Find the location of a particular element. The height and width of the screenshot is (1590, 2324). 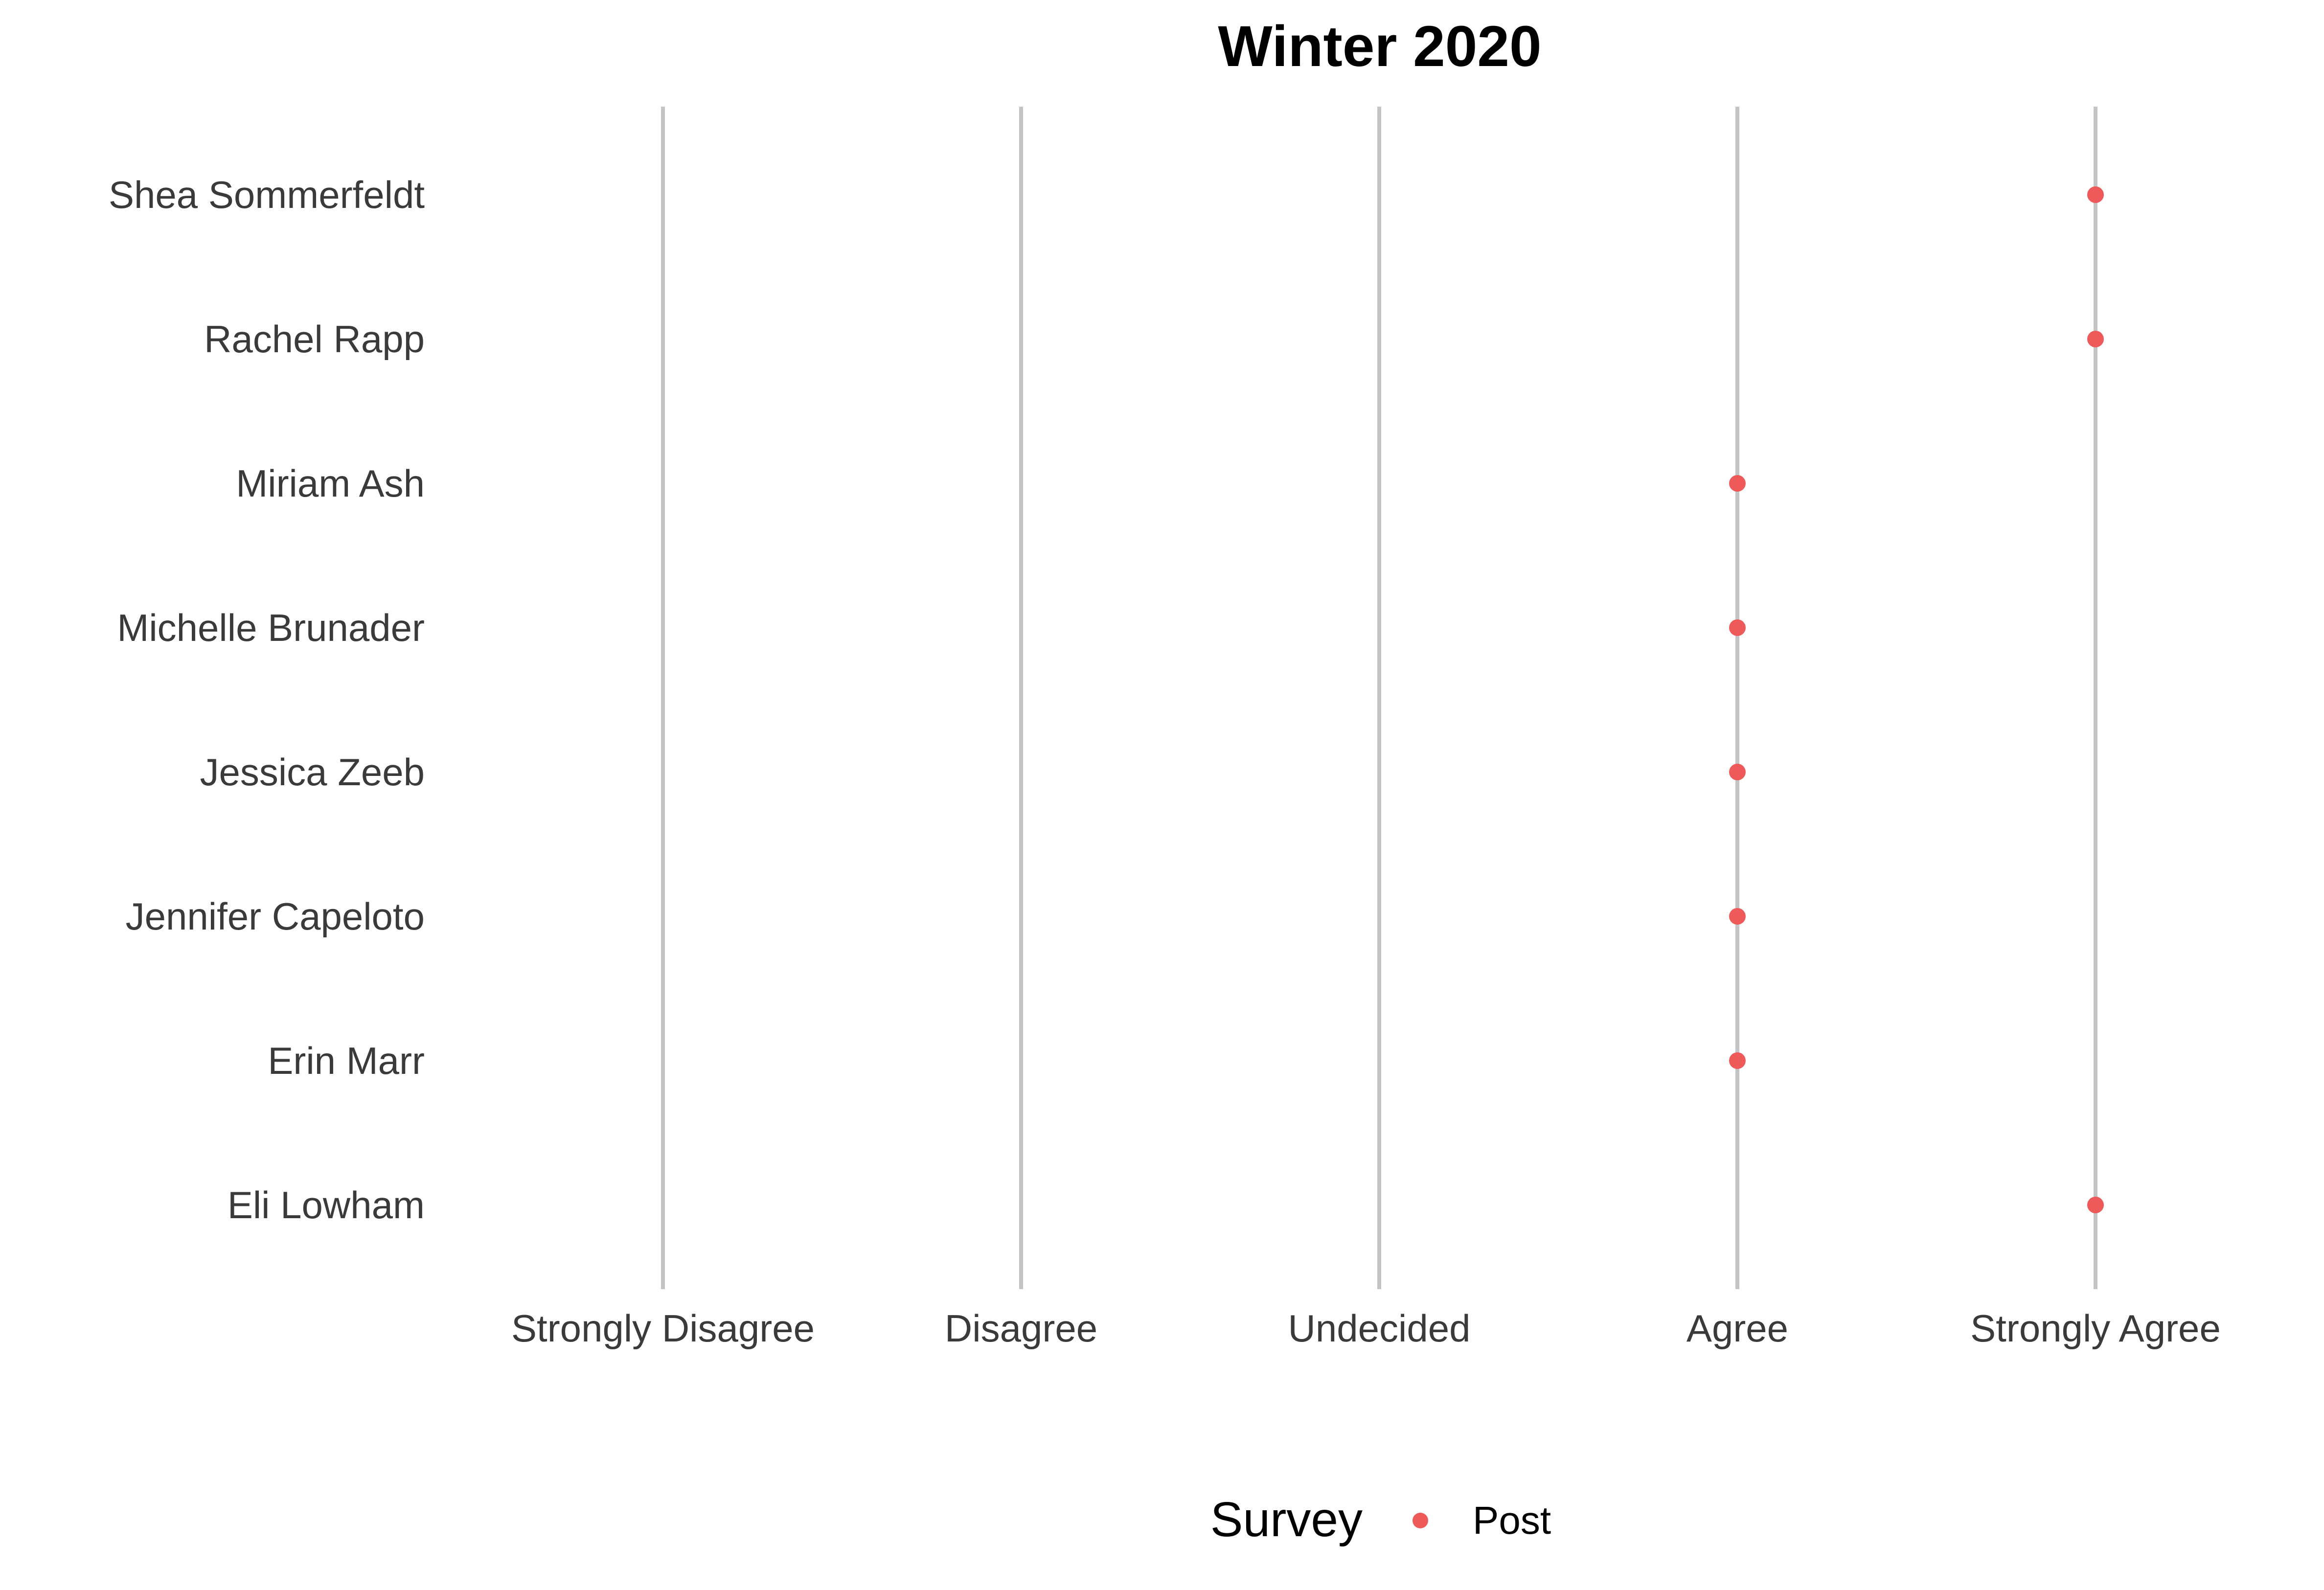

point-shea-sommerfeldt is located at coordinates (2095, 195).